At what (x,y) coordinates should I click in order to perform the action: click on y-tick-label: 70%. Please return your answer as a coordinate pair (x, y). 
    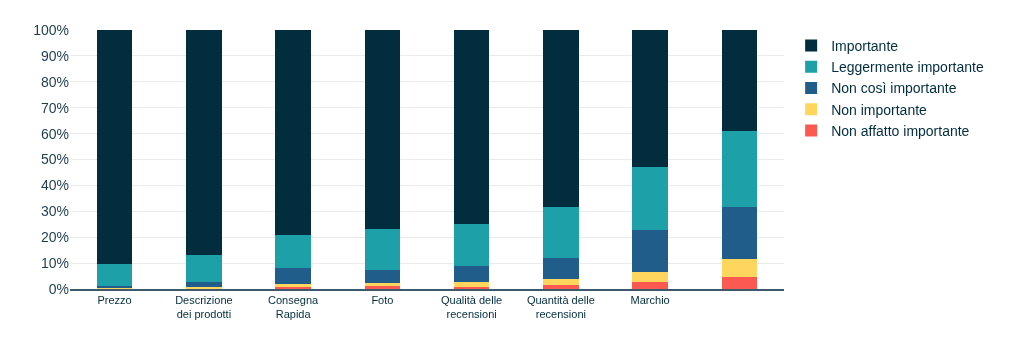
    Looking at the image, I should click on (54, 107).